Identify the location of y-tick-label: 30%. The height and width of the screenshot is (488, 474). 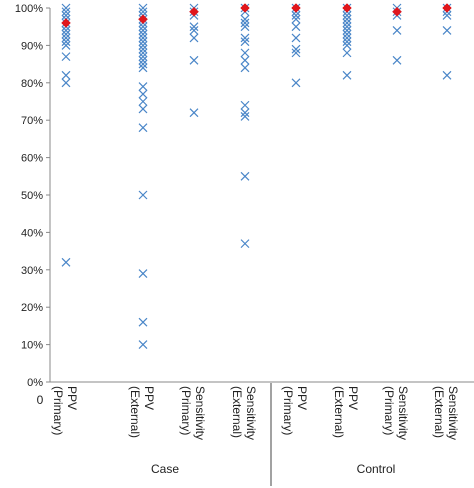
(32, 271).